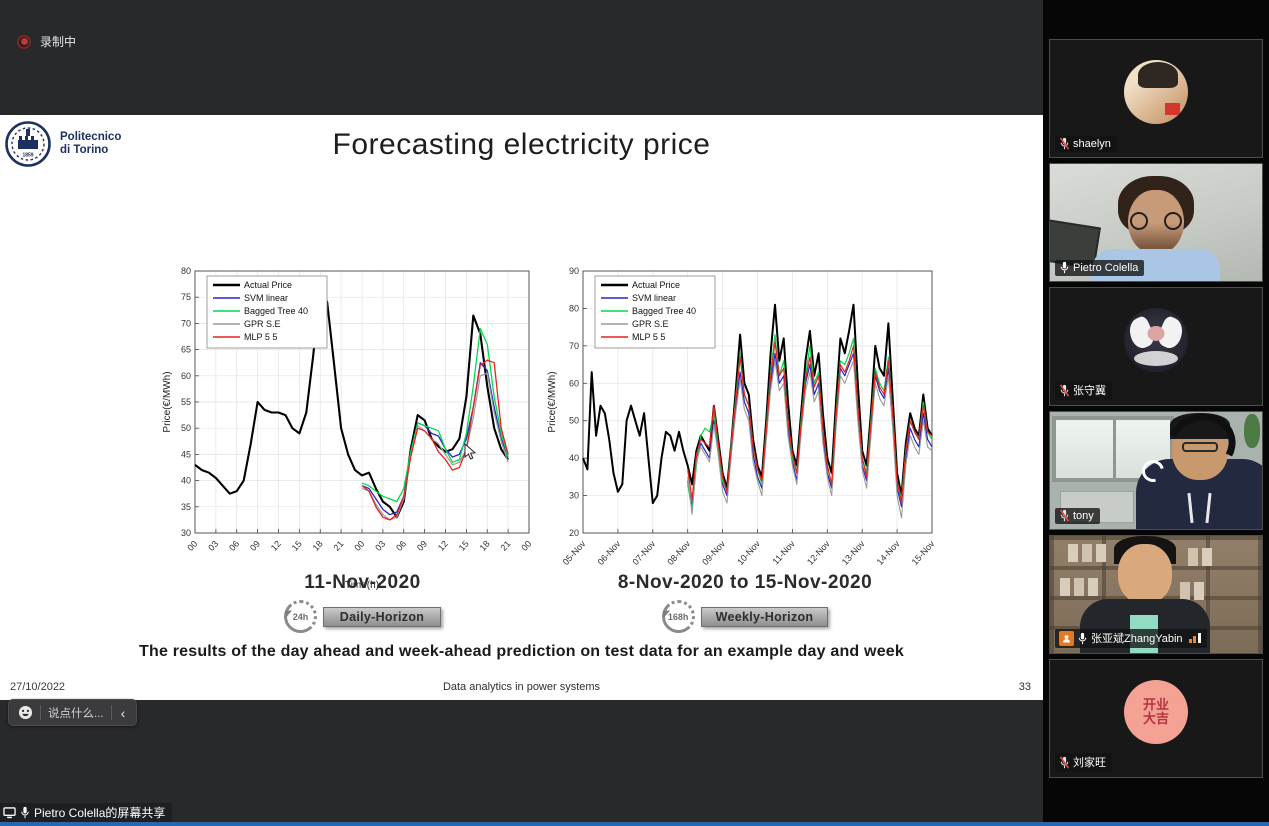  I want to click on svg-text: 80, so click(574, 308).